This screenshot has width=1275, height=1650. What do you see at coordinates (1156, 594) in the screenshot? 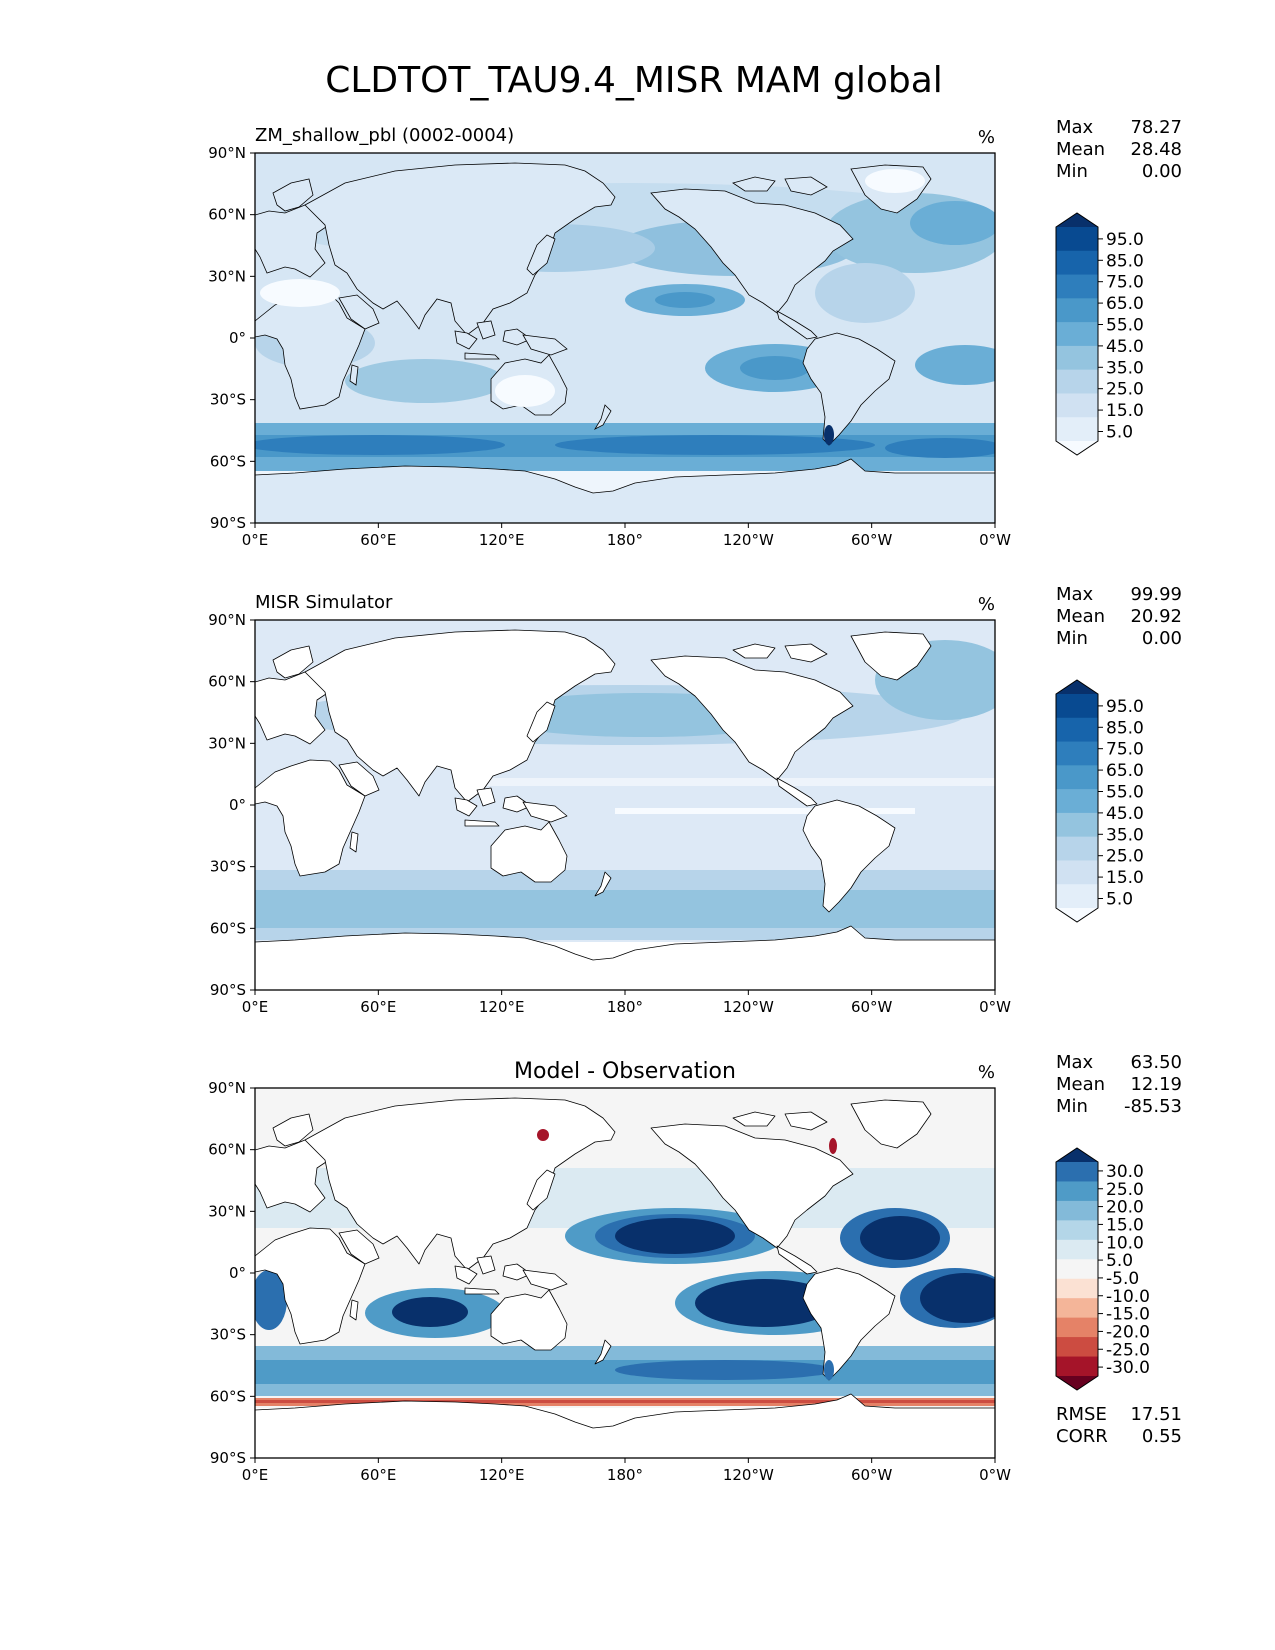
I see `stat-value: 99.99` at bounding box center [1156, 594].